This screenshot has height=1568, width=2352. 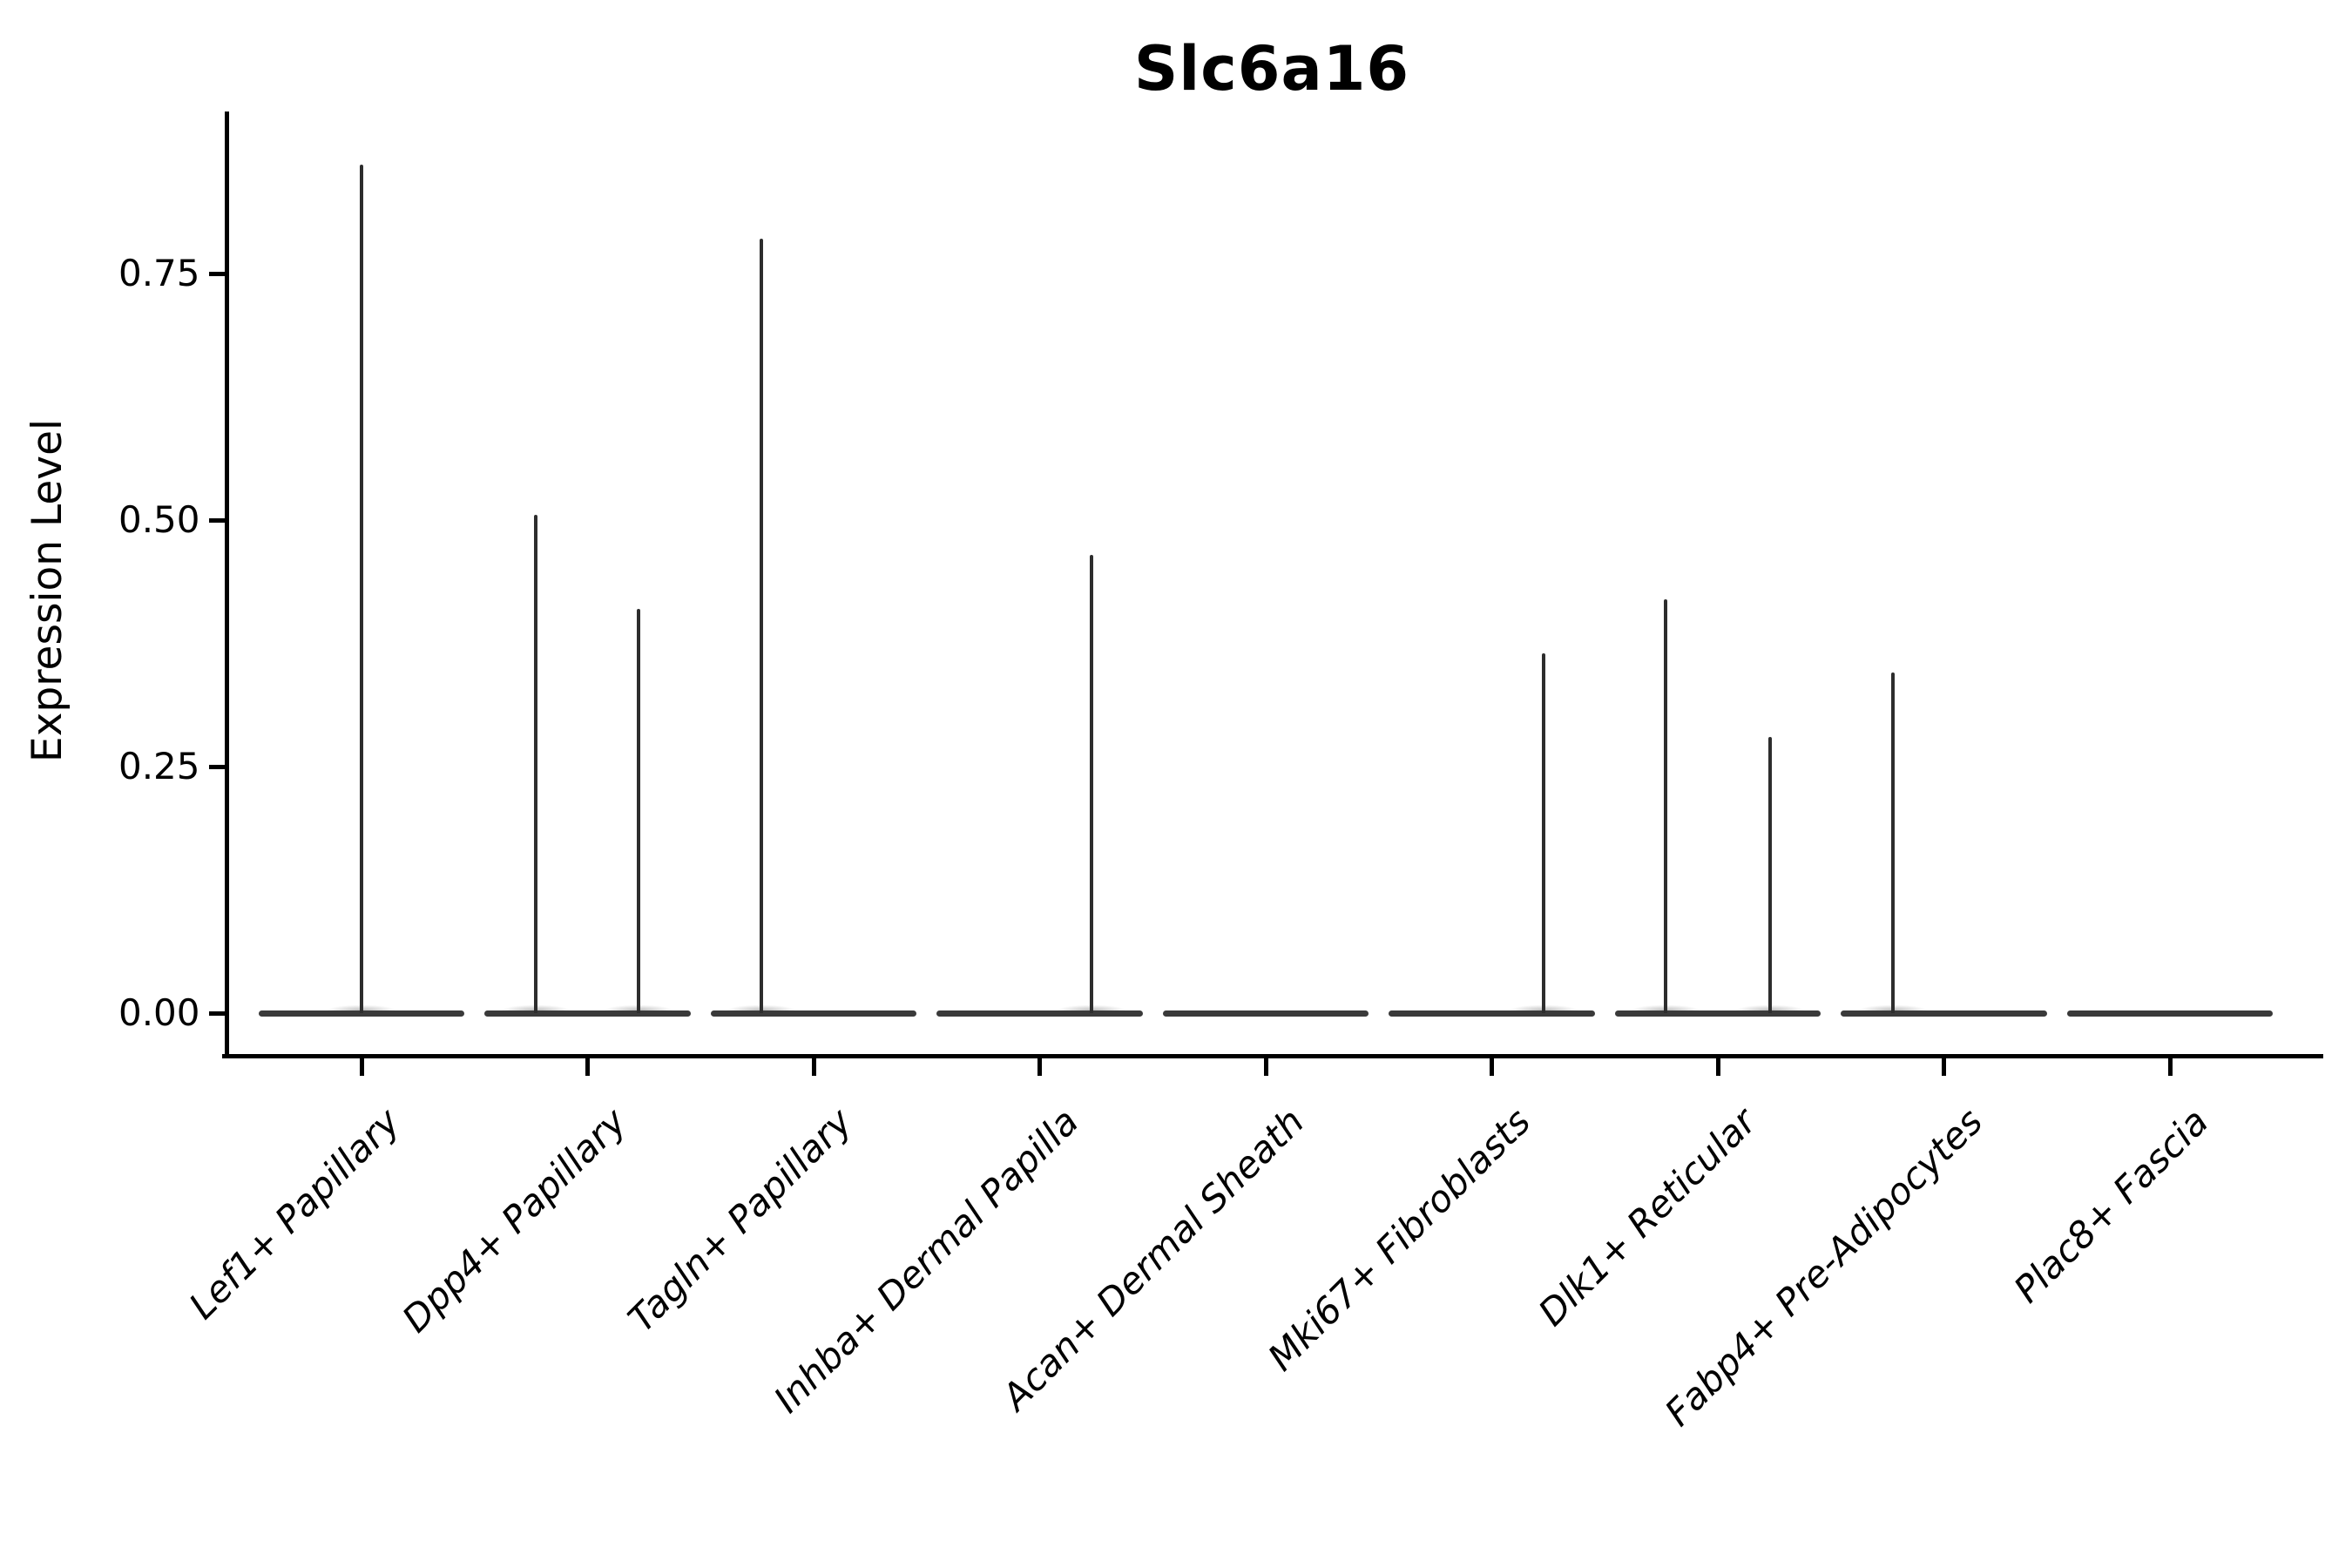 What do you see at coordinates (294, 1213) in the screenshot?
I see `x-tick-label-1: Lef1+ Papillary` at bounding box center [294, 1213].